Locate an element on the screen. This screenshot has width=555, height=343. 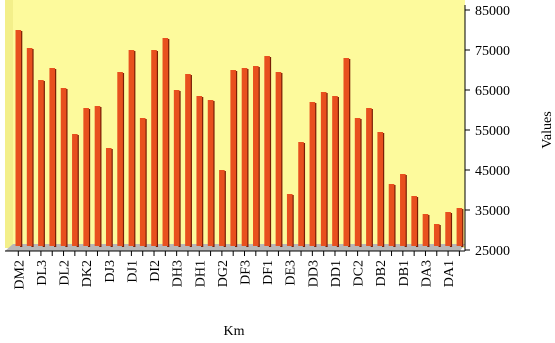
bar-db1 is located at coordinates (414, 221).